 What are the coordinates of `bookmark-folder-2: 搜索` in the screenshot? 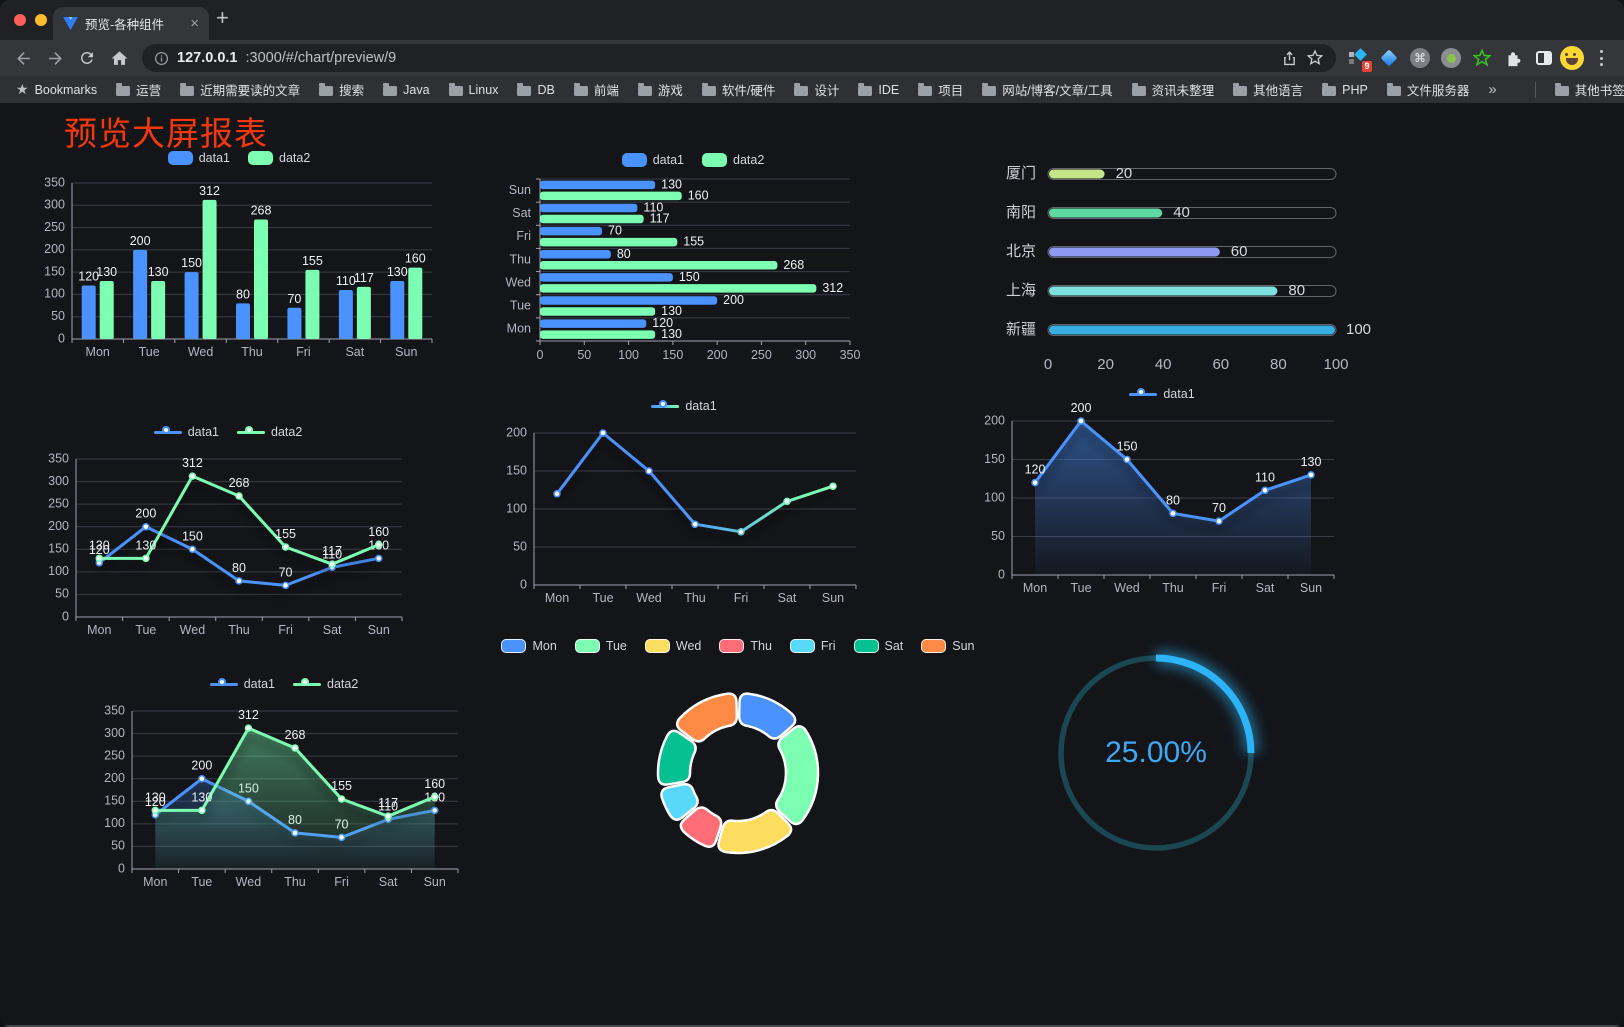 It's located at (341, 89).